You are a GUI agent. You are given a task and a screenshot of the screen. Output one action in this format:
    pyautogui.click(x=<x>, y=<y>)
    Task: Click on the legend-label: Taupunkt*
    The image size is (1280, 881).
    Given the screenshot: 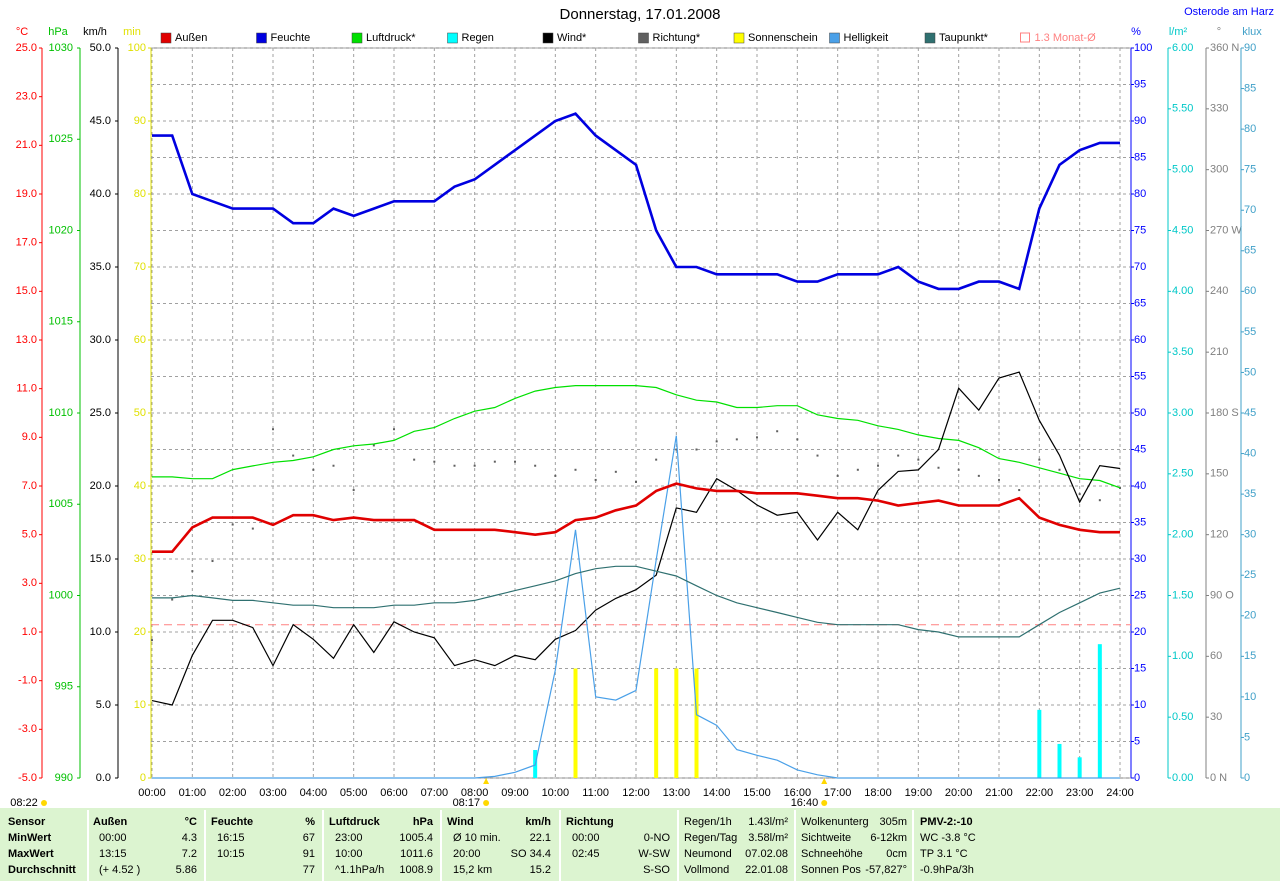 What is the action you would take?
    pyautogui.click(x=964, y=38)
    